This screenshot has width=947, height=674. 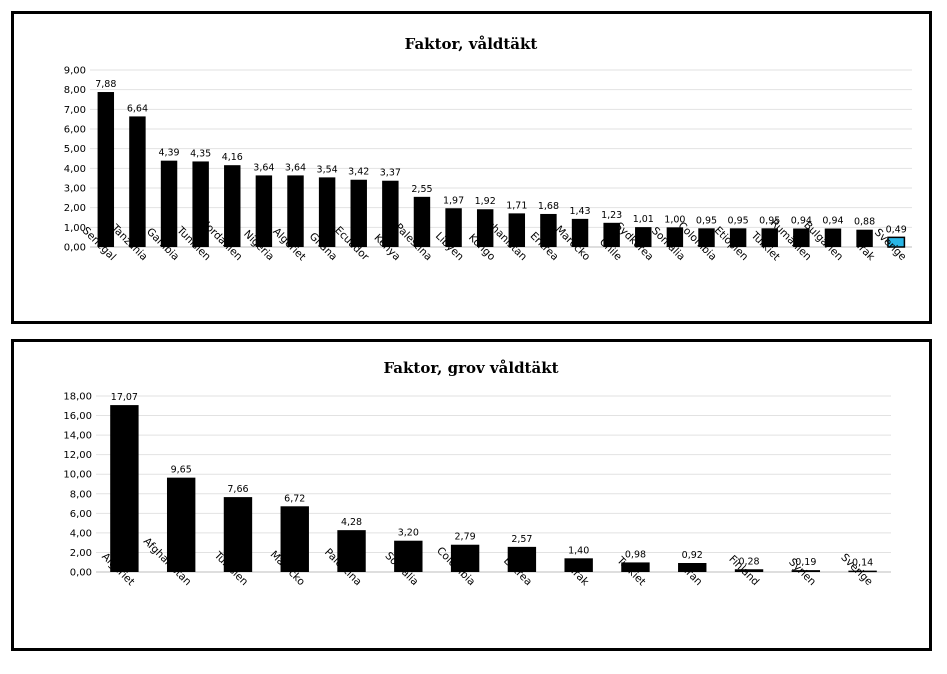 I want to click on data-label: 1,92, so click(x=485, y=201).